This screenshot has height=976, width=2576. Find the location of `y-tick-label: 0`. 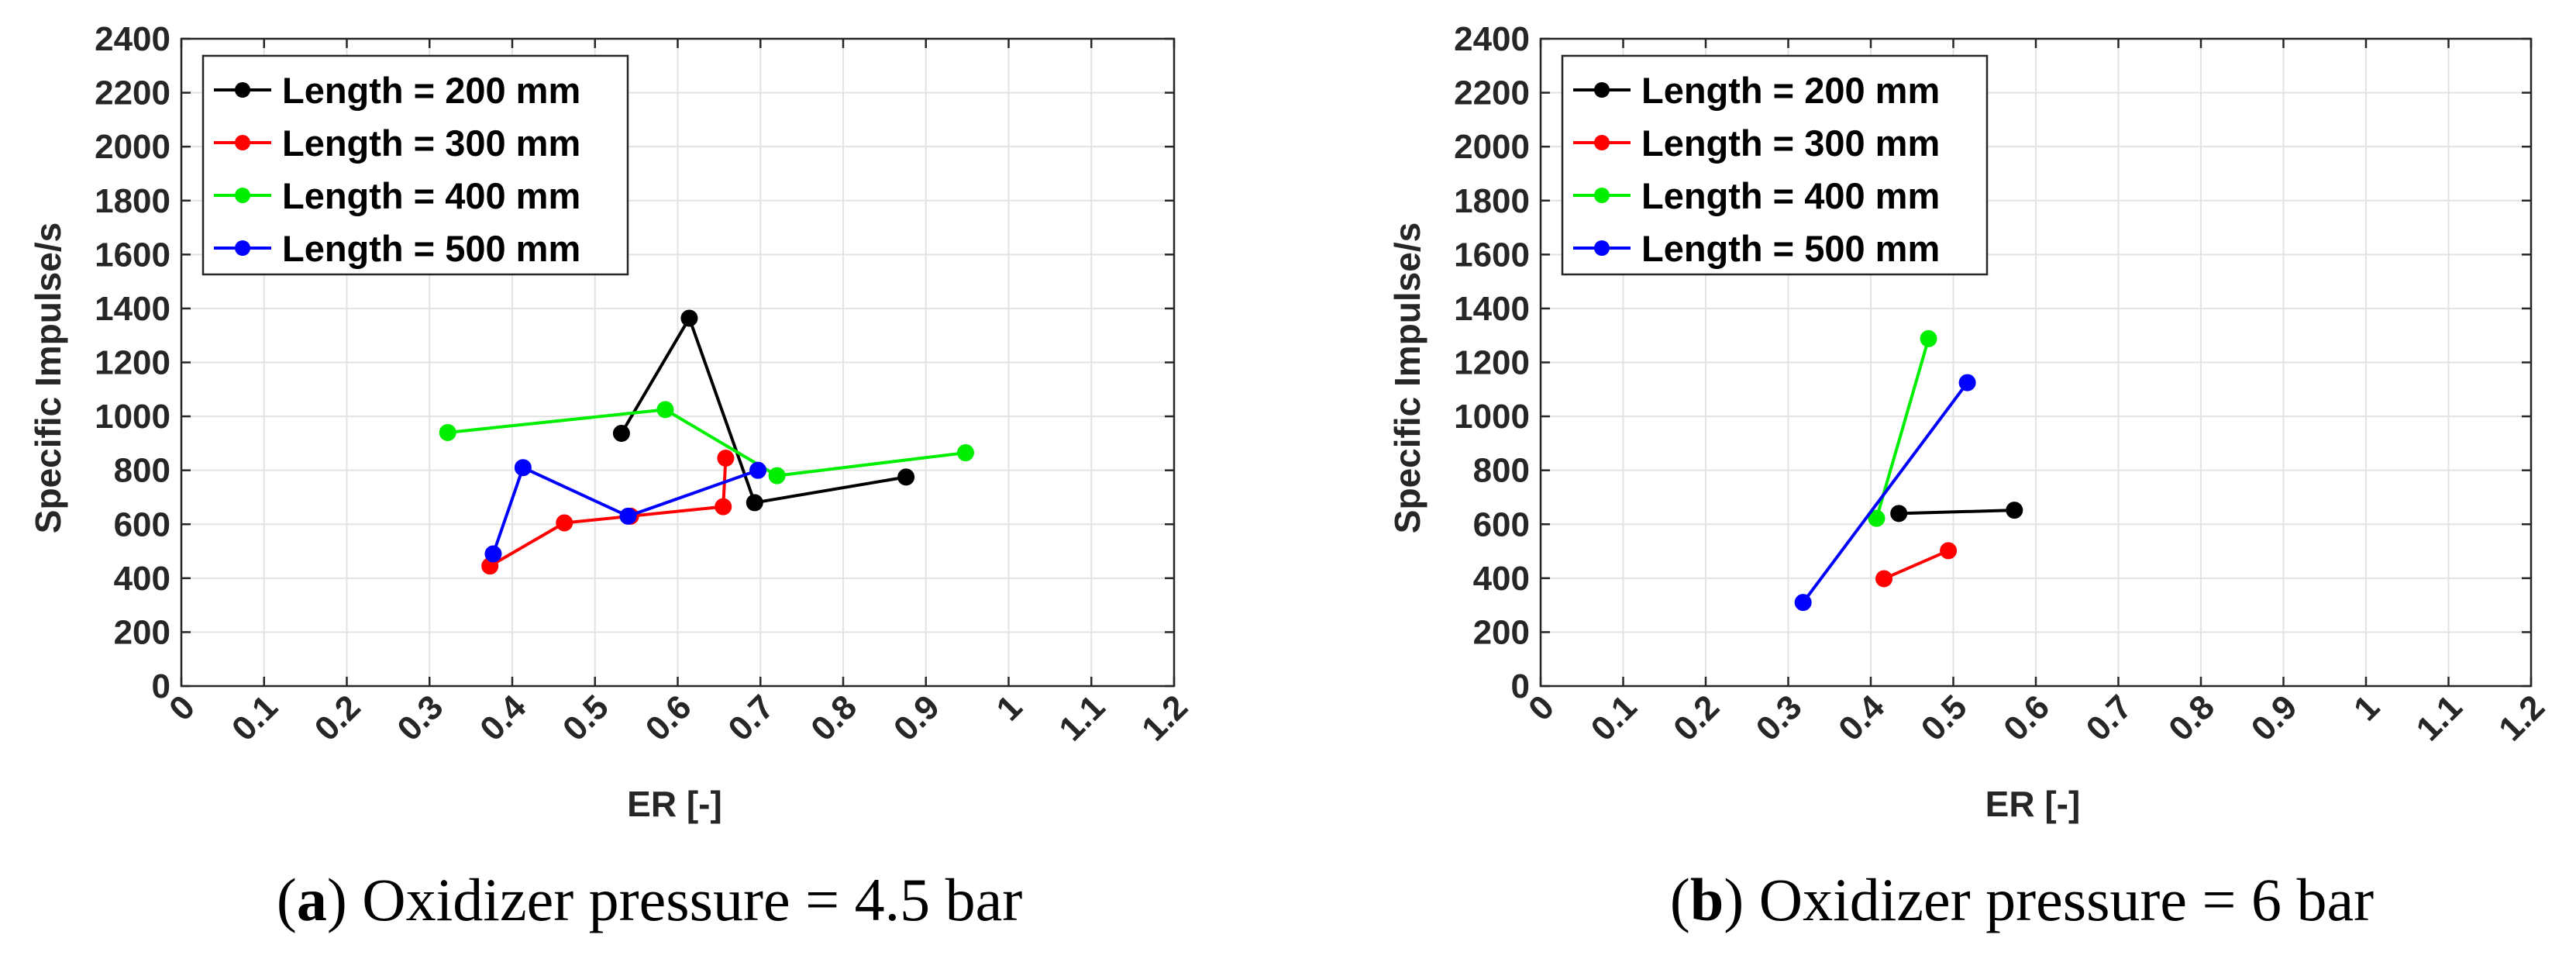

y-tick-label: 0 is located at coordinates (1520, 686).